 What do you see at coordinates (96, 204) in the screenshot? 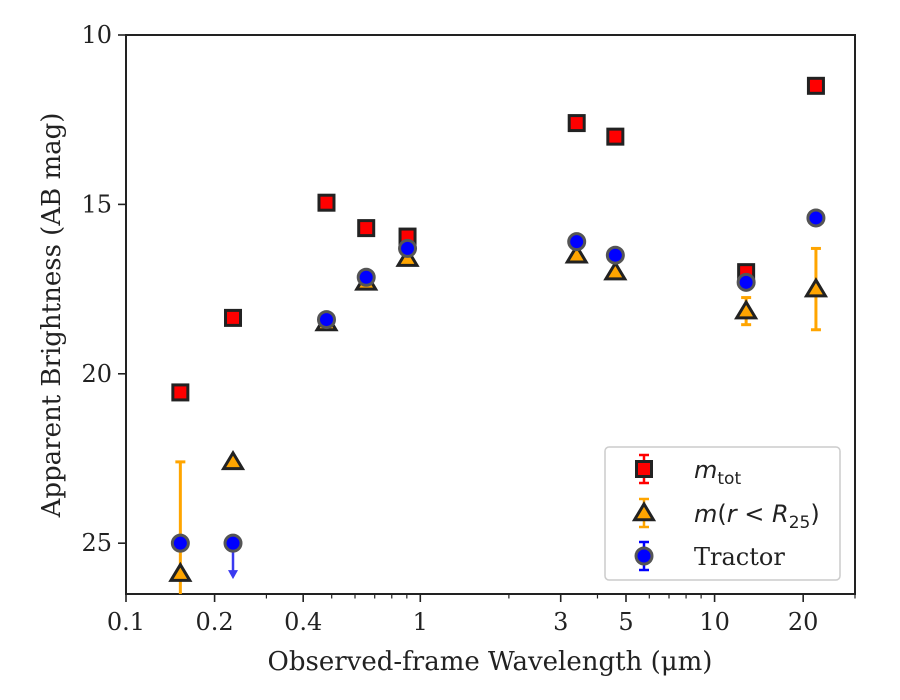
I see `y-tick-label: 15` at bounding box center [96, 204].